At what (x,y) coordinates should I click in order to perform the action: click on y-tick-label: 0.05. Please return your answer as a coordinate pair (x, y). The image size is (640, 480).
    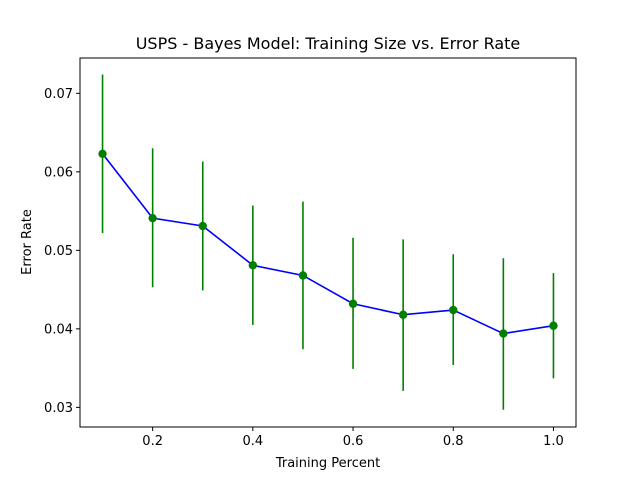
    Looking at the image, I should click on (58, 251).